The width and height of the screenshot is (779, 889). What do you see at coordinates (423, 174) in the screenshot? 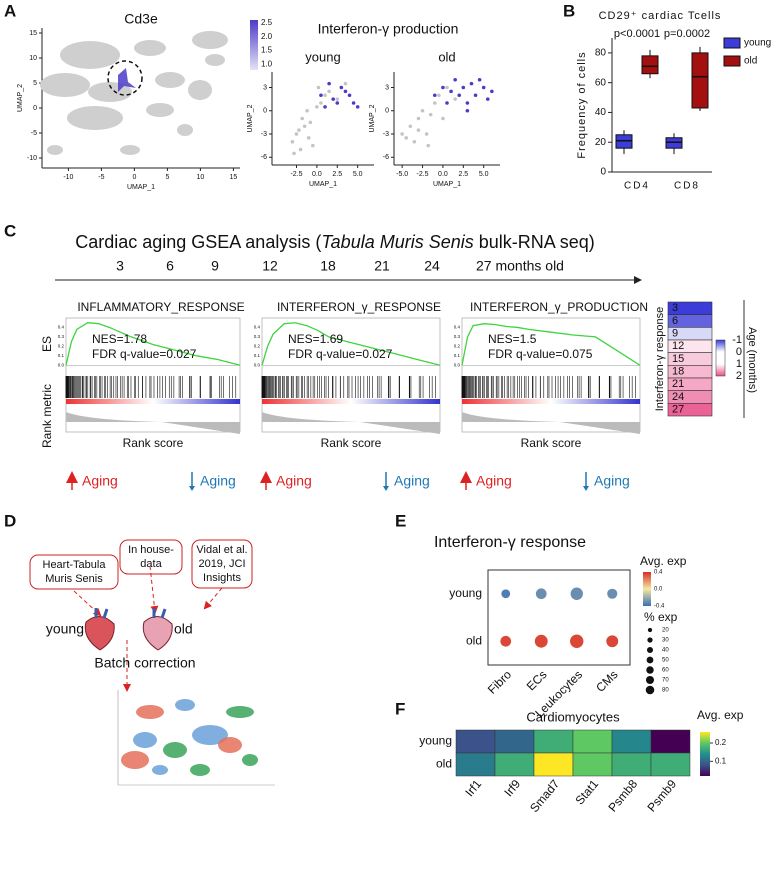
I see `x-tick-label: -2.5` at bounding box center [423, 174].